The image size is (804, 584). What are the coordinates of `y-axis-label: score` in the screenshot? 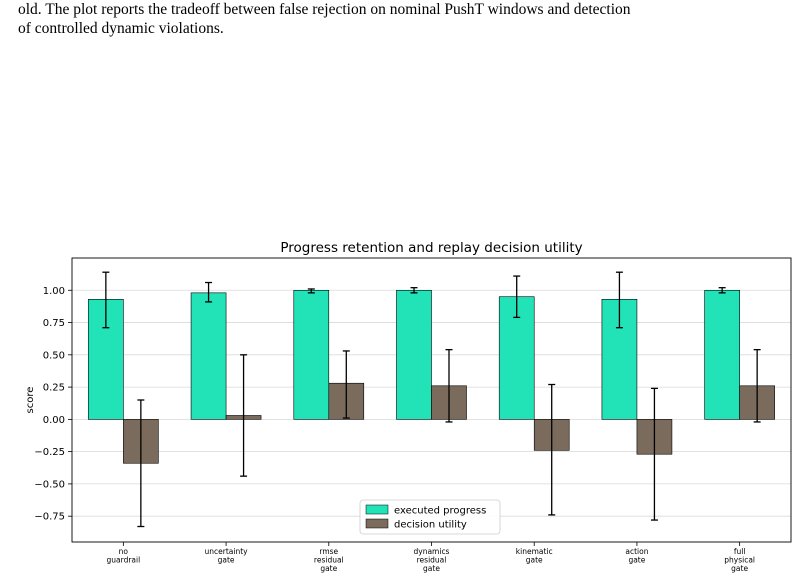 It's located at (30, 400).